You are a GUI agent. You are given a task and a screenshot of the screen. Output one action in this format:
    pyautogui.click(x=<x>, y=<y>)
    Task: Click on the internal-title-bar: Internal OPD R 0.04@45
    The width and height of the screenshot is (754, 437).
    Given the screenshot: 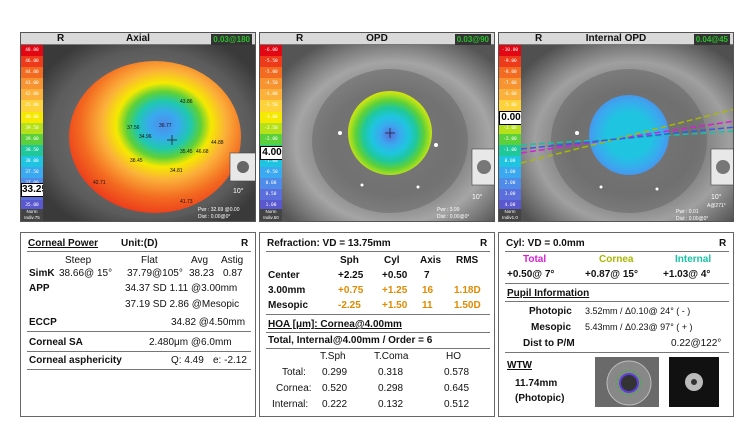 What is the action you would take?
    pyautogui.click(x=616, y=39)
    